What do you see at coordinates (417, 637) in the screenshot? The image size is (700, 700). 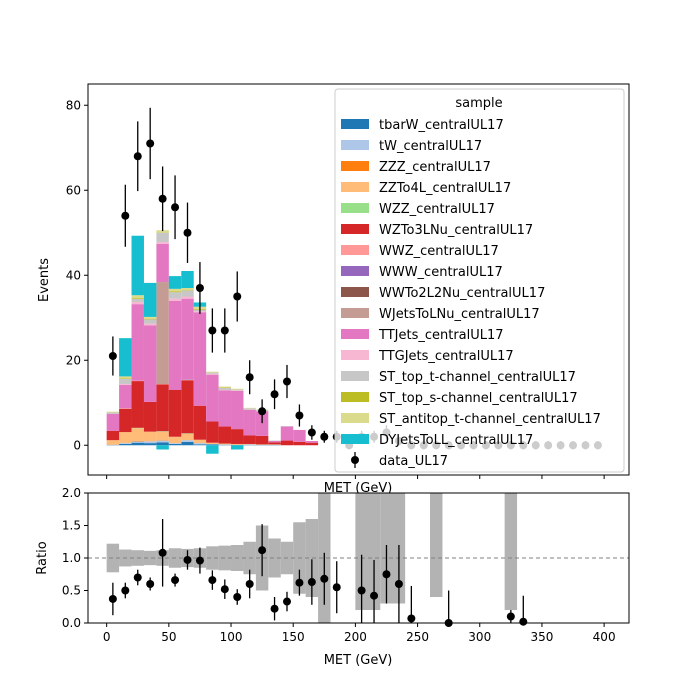 I see `ratio-x-tick-label: 250` at bounding box center [417, 637].